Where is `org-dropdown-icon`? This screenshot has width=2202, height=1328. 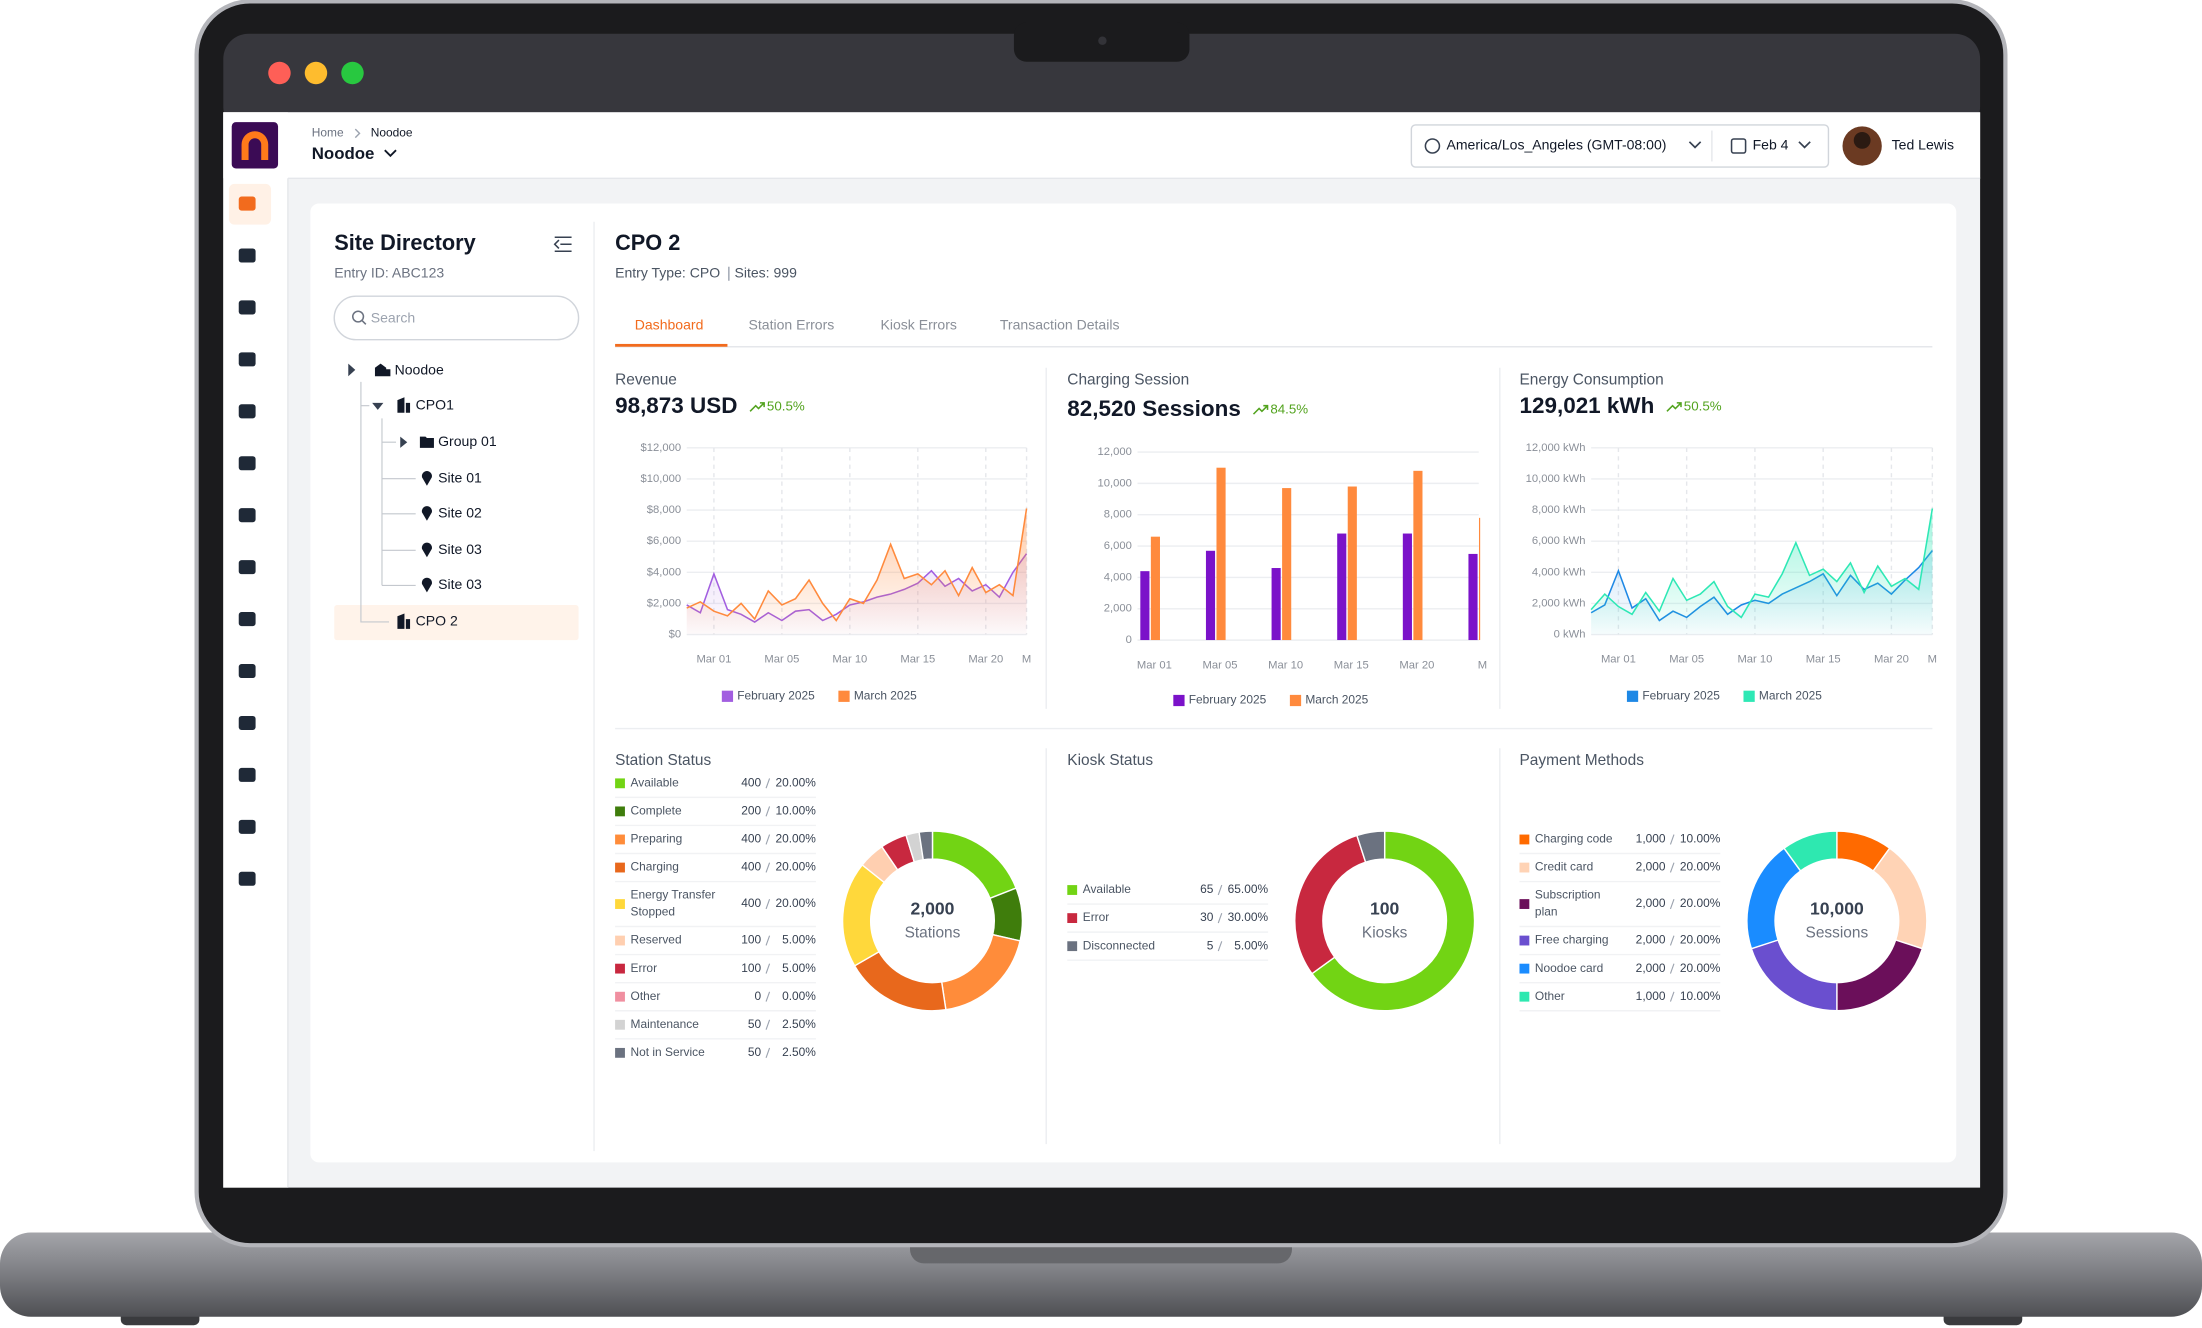
org-dropdown-icon is located at coordinates (390, 153).